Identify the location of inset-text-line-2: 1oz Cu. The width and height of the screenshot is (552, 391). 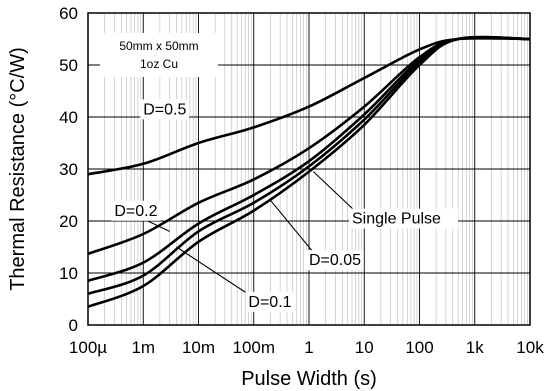
(159, 64).